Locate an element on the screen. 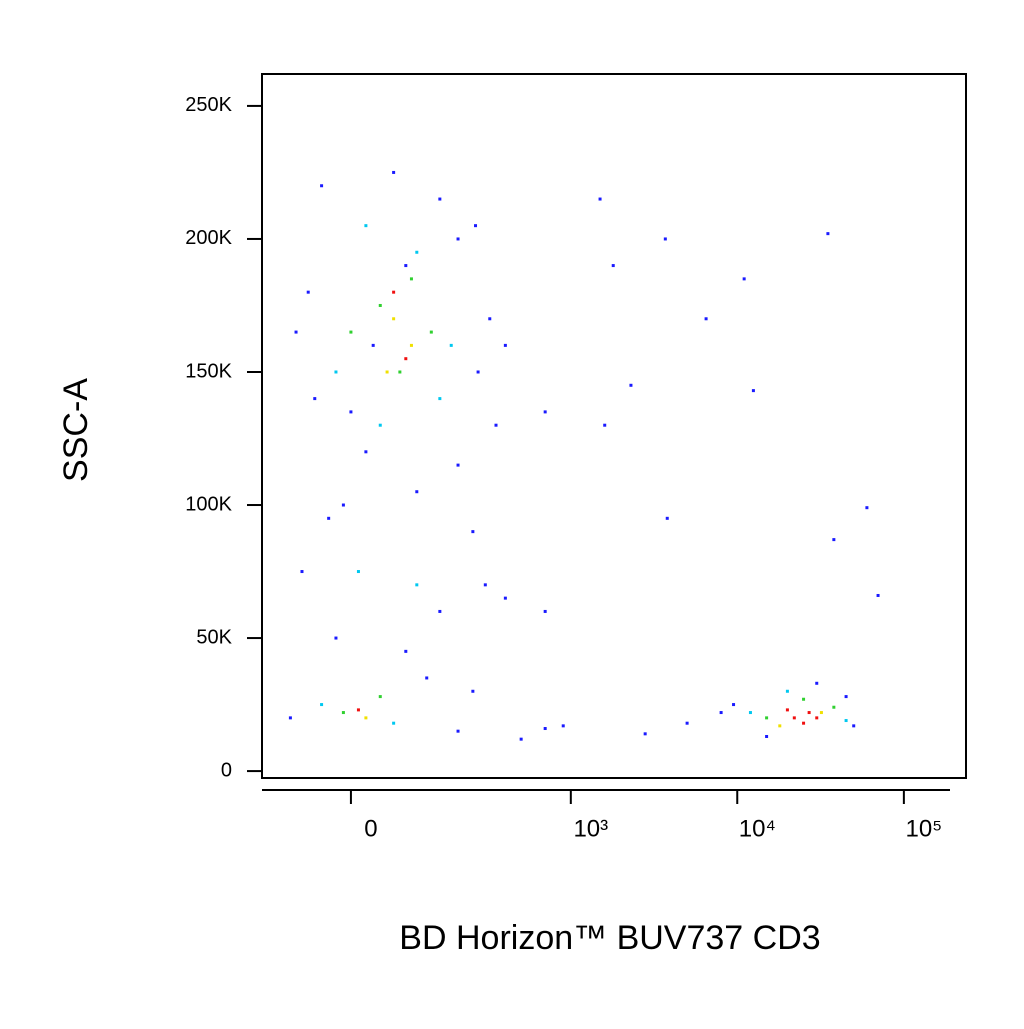  y-tick-label: 0 is located at coordinates (226, 770).